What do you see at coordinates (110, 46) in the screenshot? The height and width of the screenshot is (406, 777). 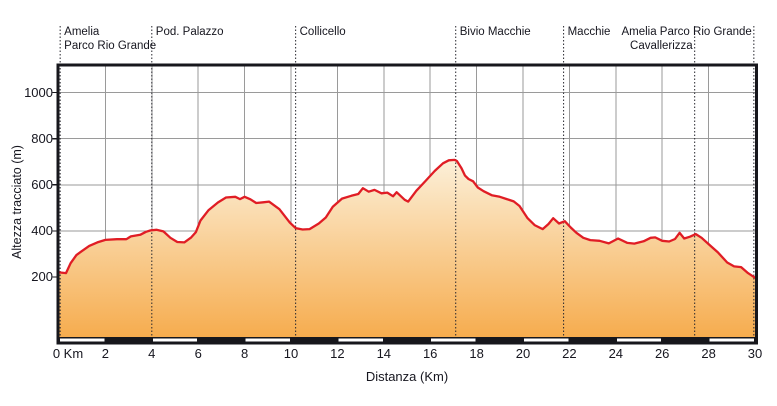 I see `waypoint-label-line: Parco Rio Grande` at bounding box center [110, 46].